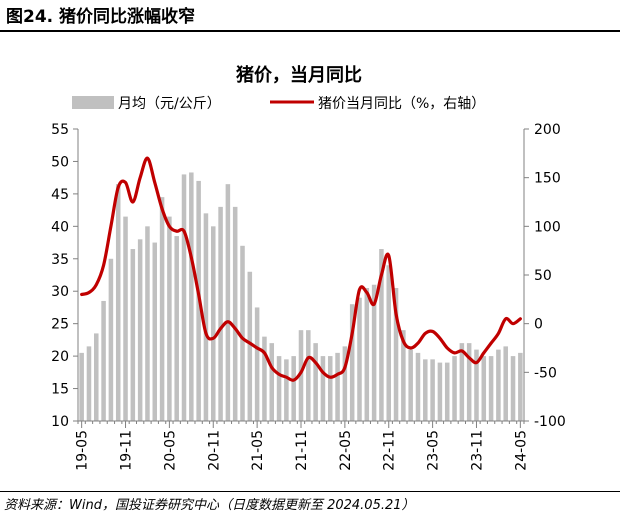 The height and width of the screenshot is (517, 620). Describe the element at coordinates (65, 276) in the screenshot. I see `y-axis-left: 10 15 20 25 30 35 40 45 50 55` at that location.